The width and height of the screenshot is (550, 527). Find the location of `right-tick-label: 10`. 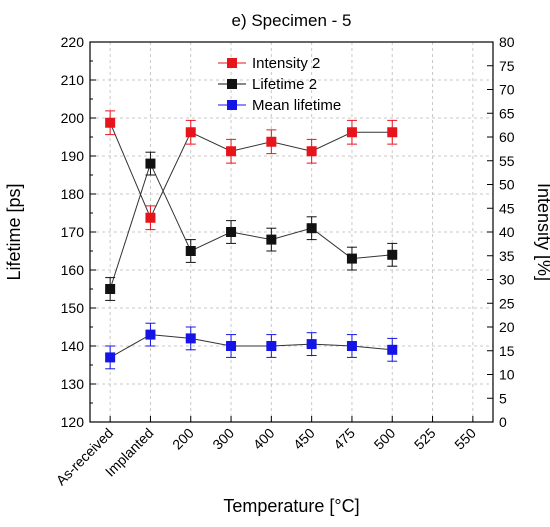

right-tick-label: 10 is located at coordinates (507, 375).